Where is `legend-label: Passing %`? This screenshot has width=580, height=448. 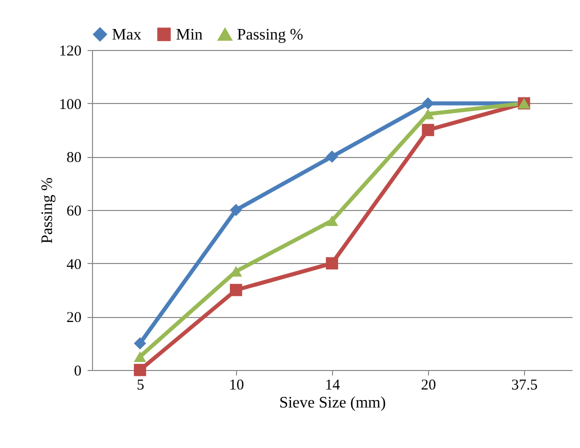 legend-label: Passing % is located at coordinates (270, 35).